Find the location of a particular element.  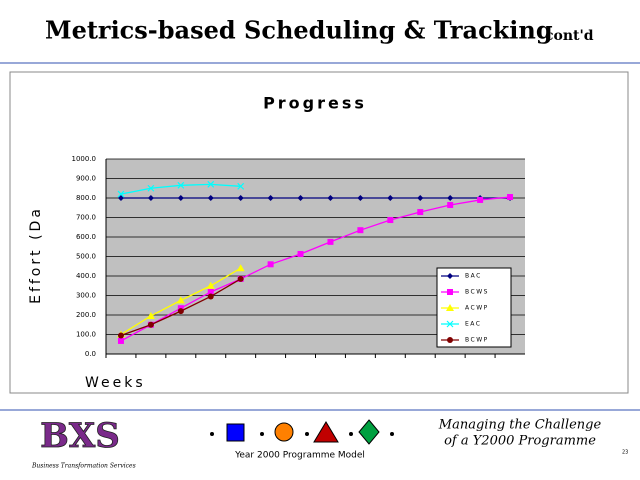

slide-title-suffix: cont'd is located at coordinates (569, 36).